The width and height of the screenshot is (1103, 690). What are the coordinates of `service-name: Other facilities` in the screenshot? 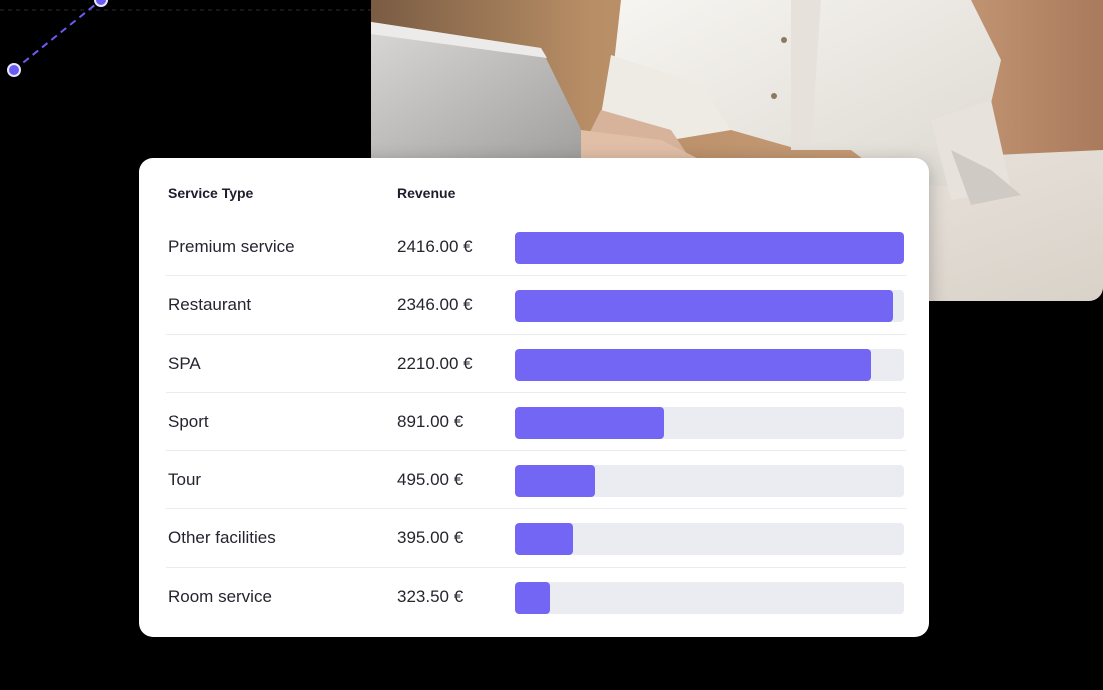 It's located at (222, 538).